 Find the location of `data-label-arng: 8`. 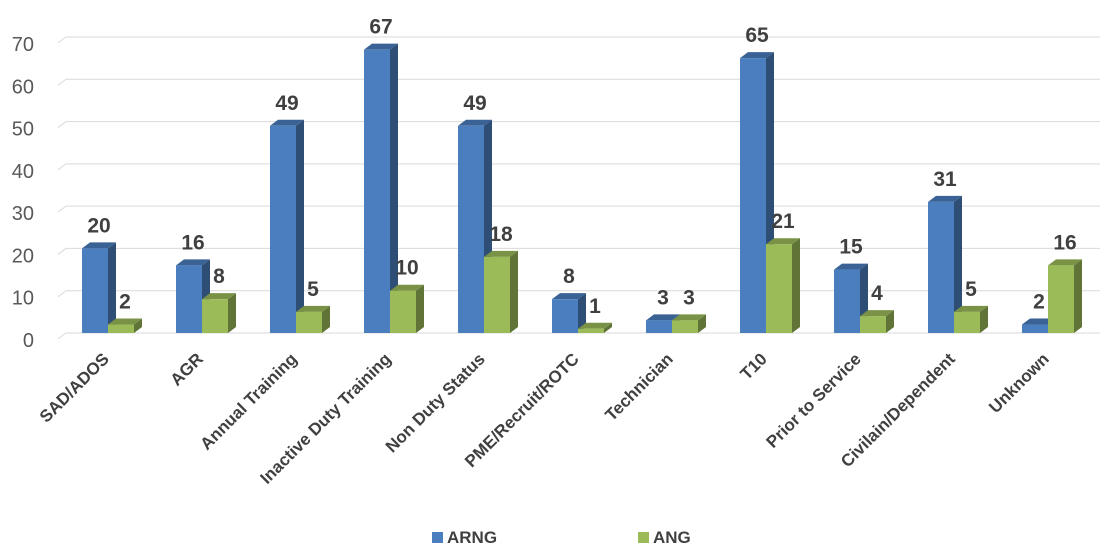

data-label-arng: 8 is located at coordinates (569, 276).